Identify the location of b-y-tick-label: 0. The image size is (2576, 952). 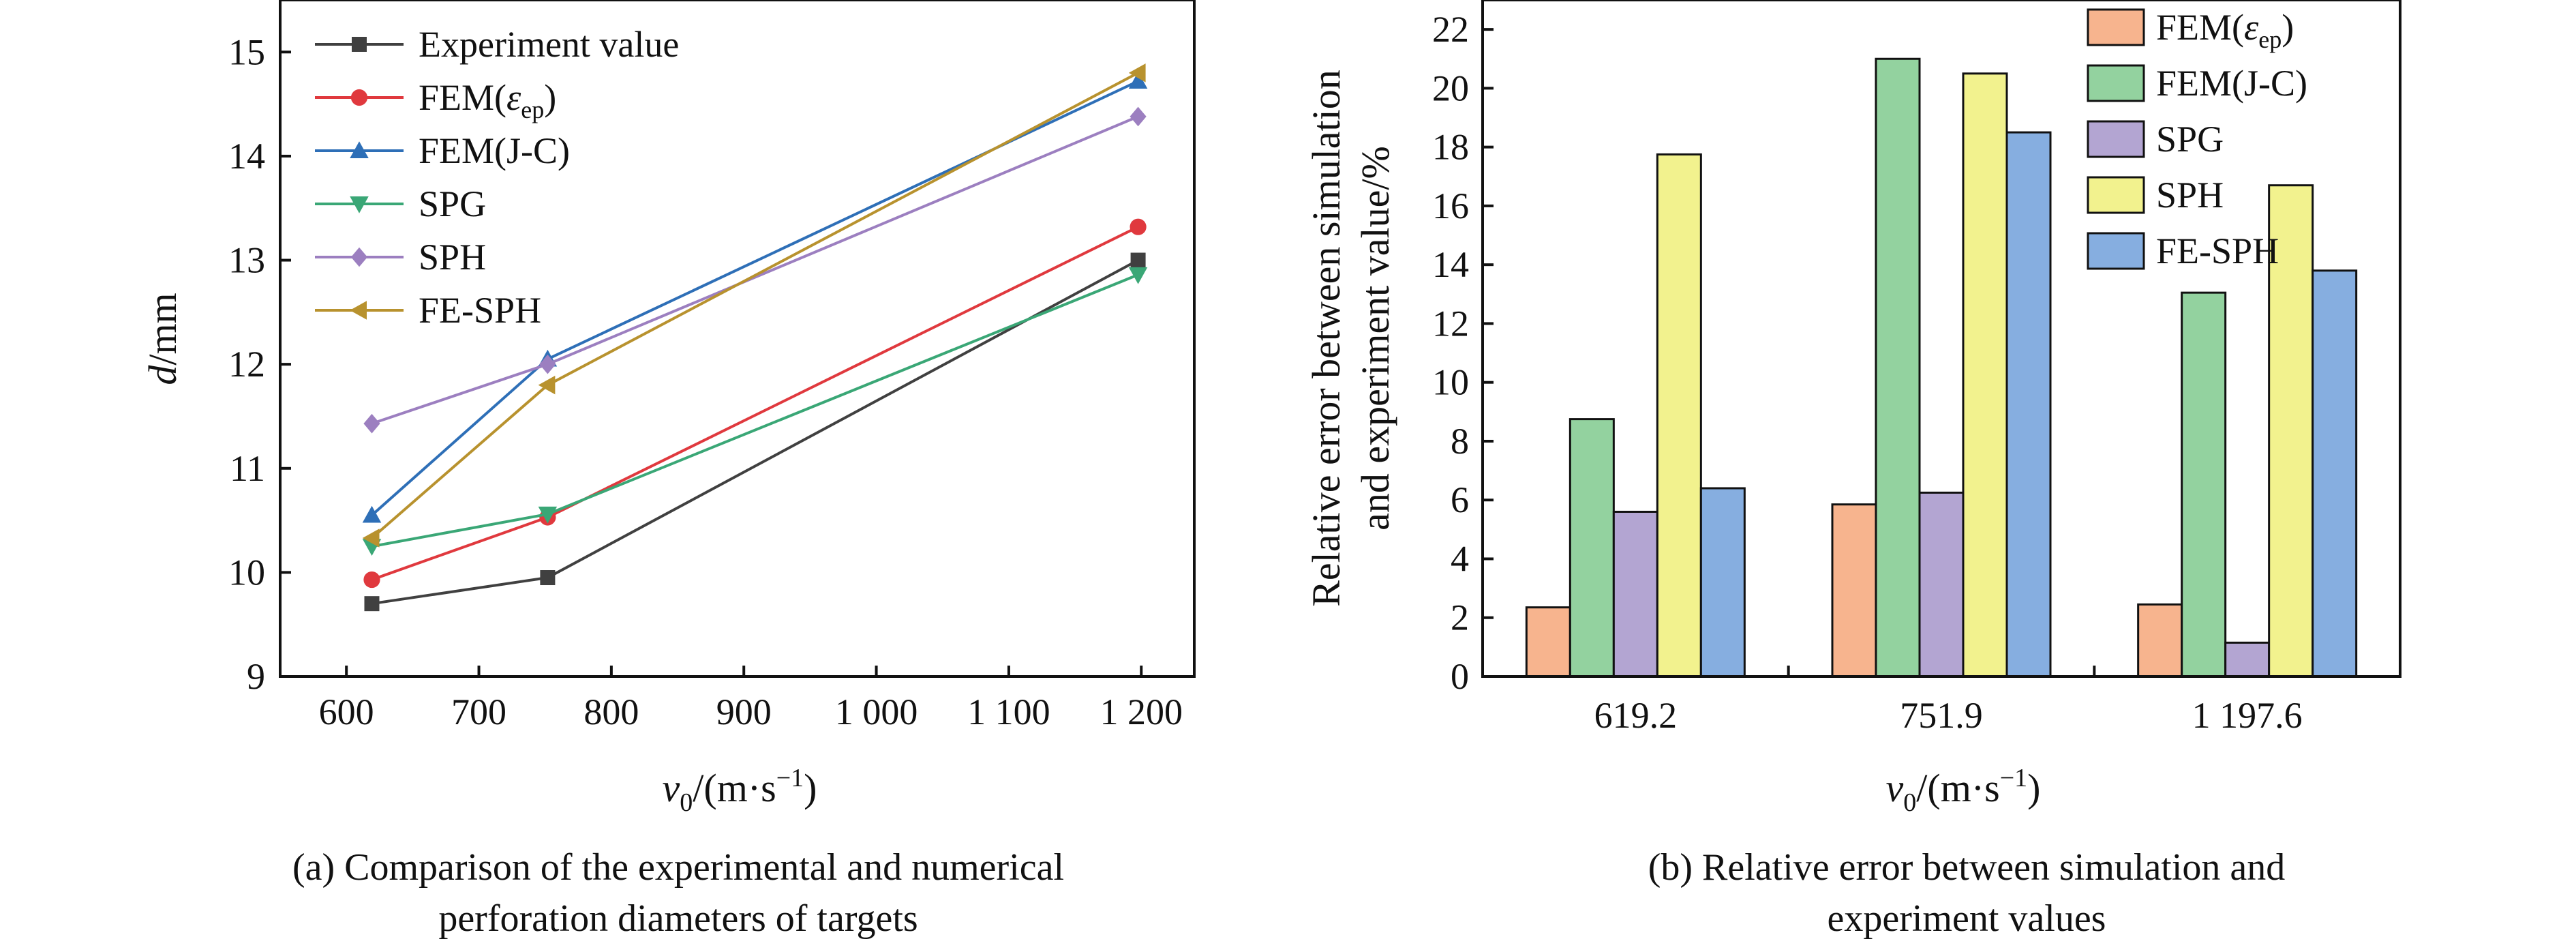
(1460, 676).